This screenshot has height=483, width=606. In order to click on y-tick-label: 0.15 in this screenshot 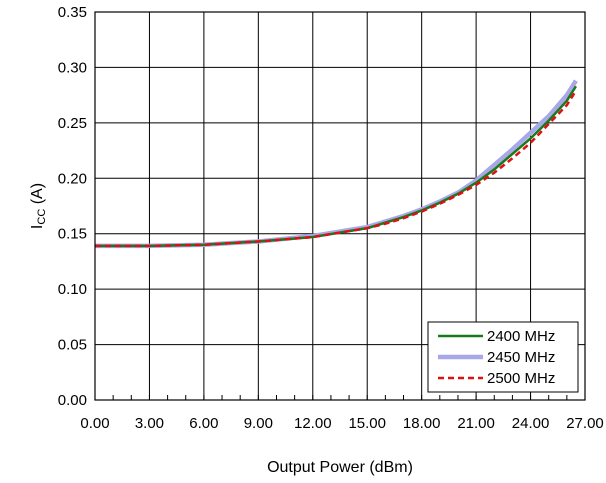, I will do `click(72, 234)`.